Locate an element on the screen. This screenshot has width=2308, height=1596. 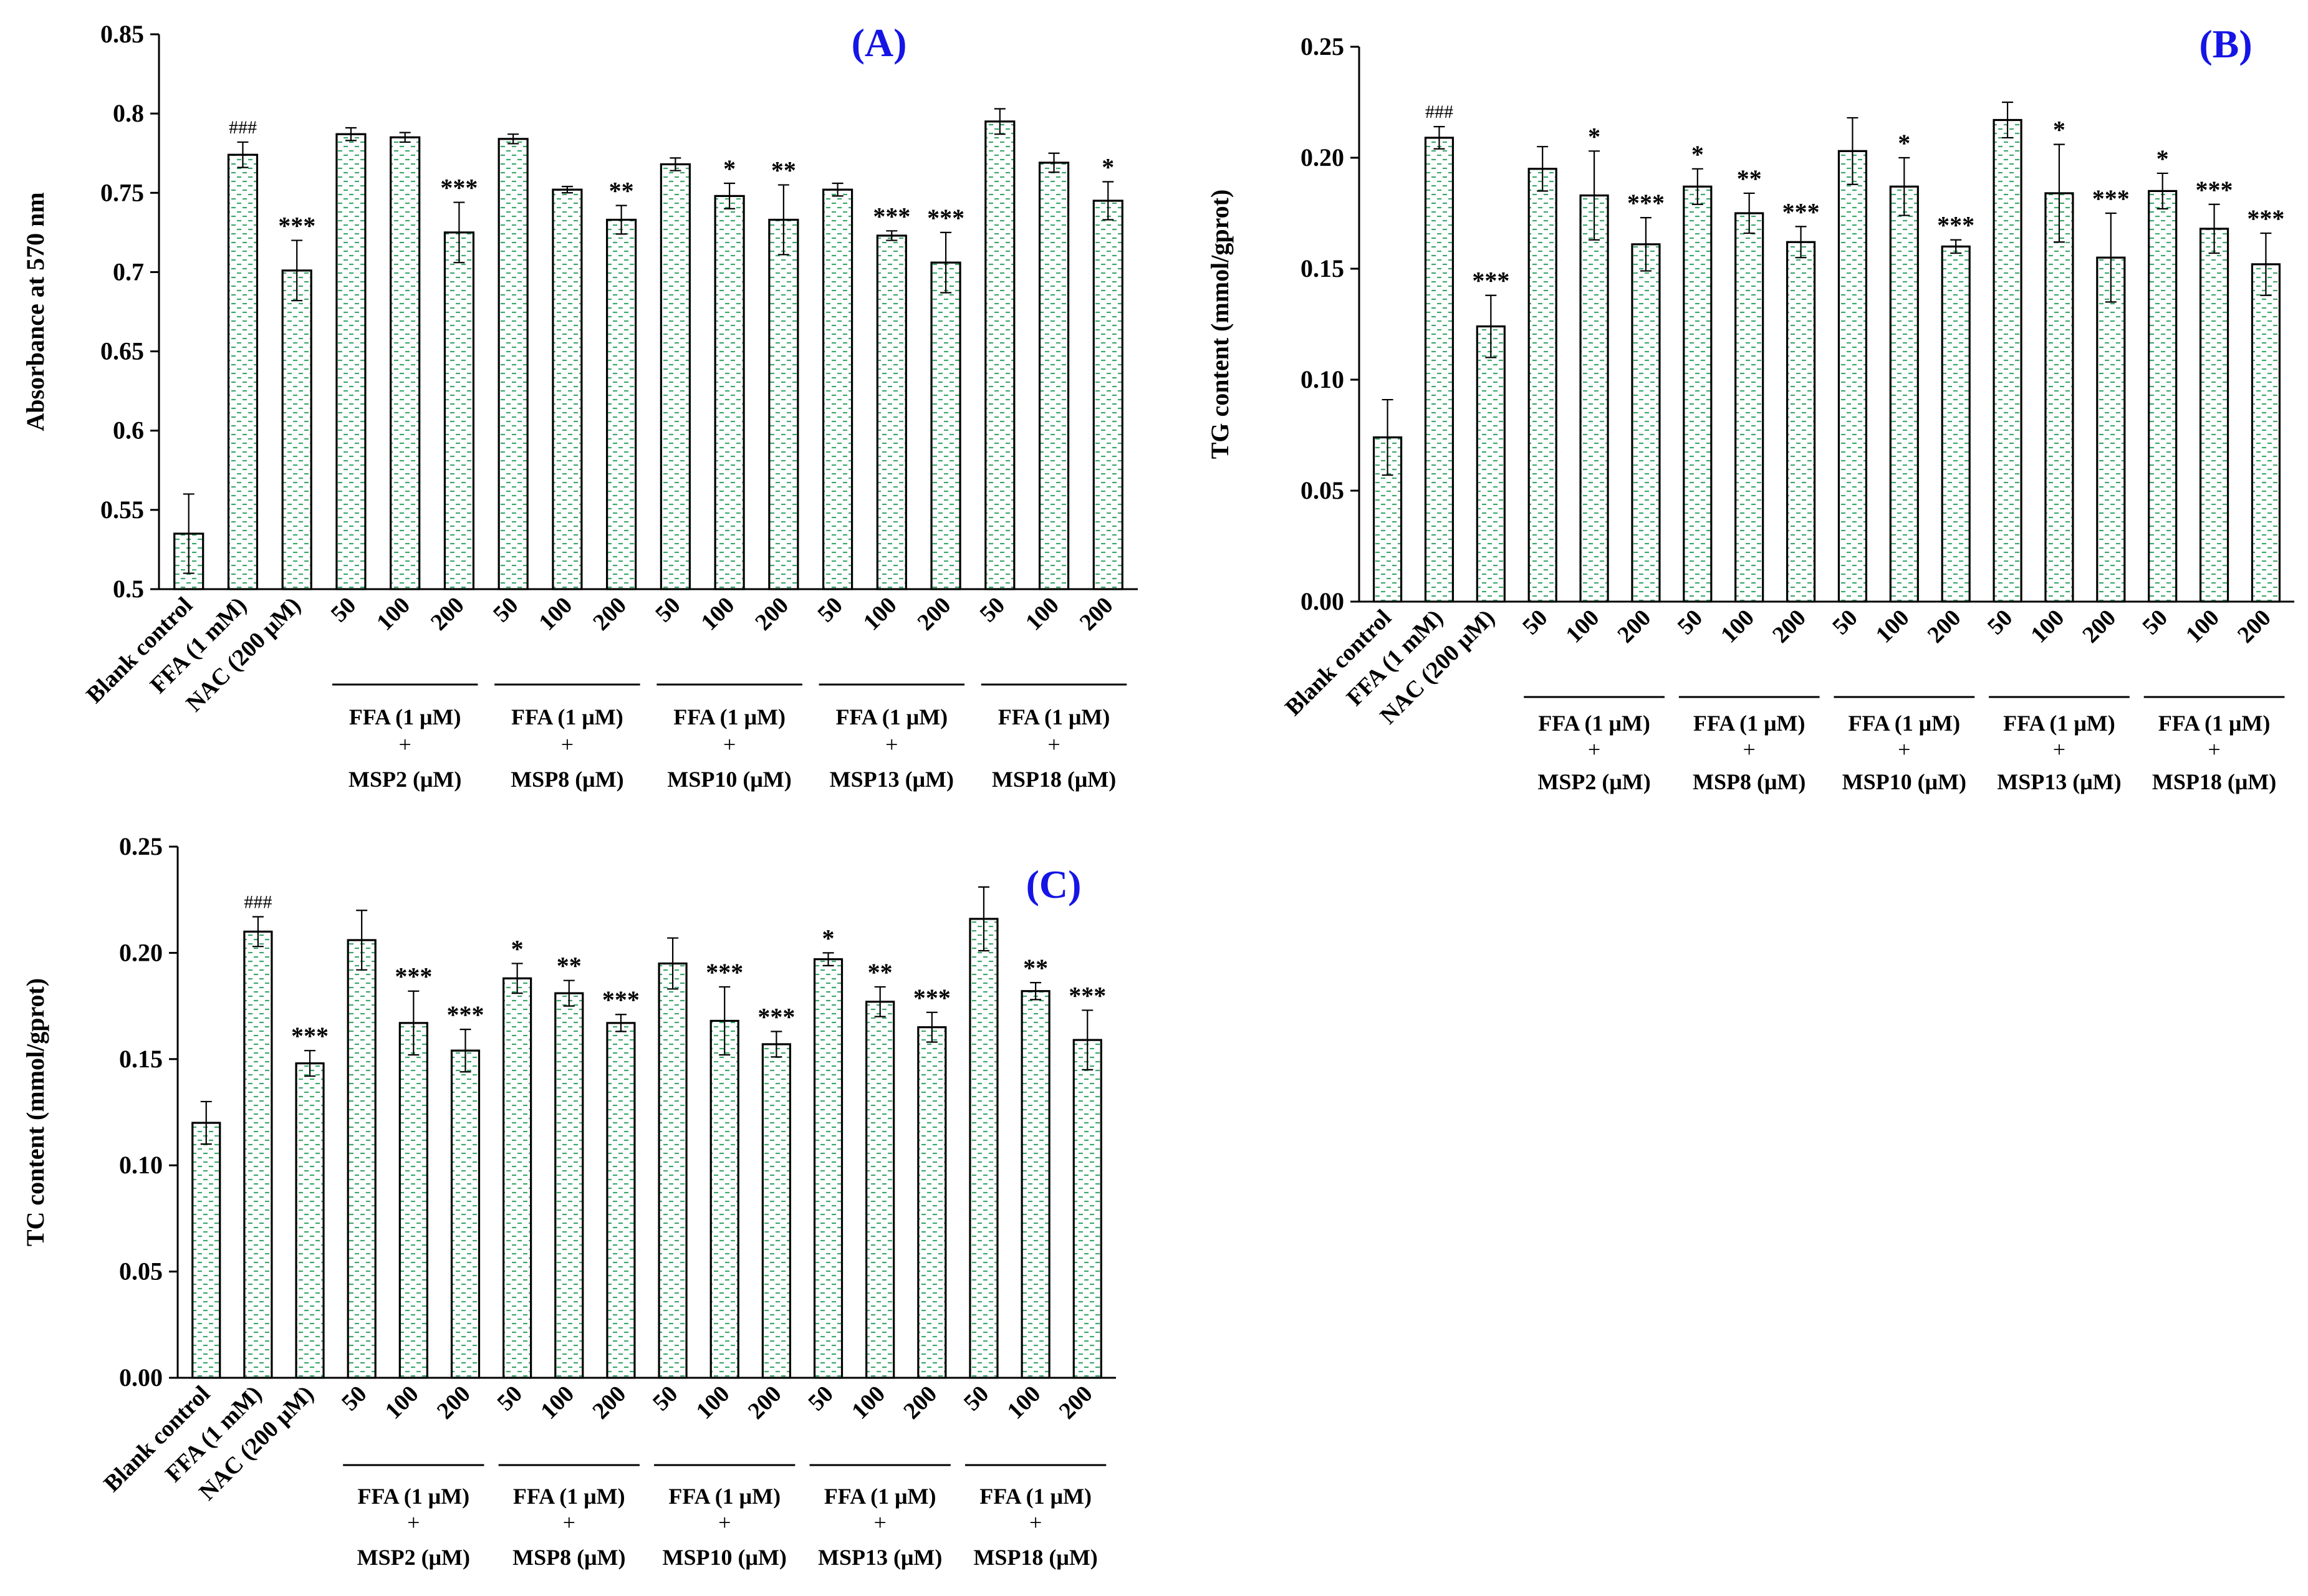
panel-letter: (C) is located at coordinates (1054, 884).